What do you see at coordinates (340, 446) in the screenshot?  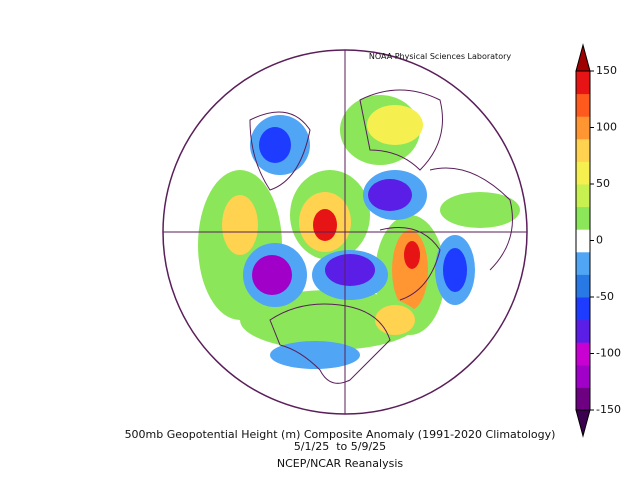 I see `caption-dates: 5/1/25 to 5/9/25` at bounding box center [340, 446].